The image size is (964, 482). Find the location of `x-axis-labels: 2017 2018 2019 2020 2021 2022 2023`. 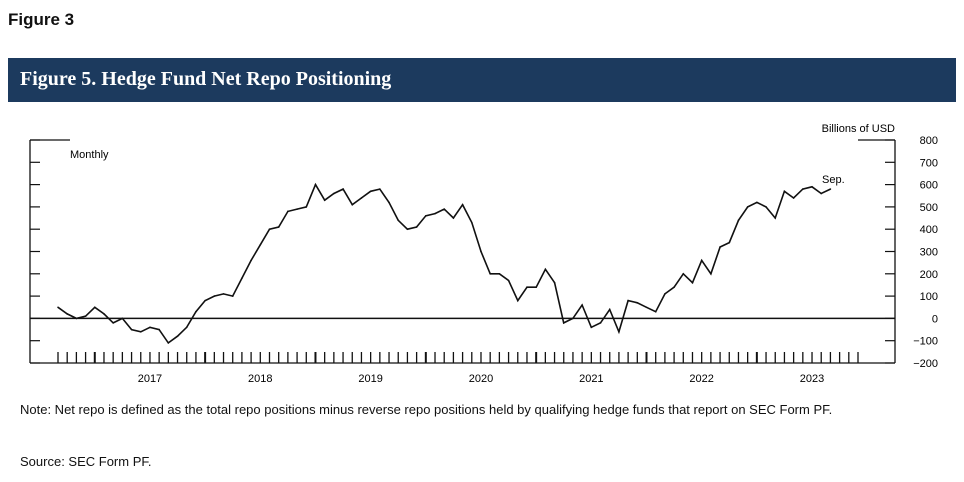

x-axis-labels: 2017 2018 2019 2020 2021 2022 2023 is located at coordinates (481, 379).